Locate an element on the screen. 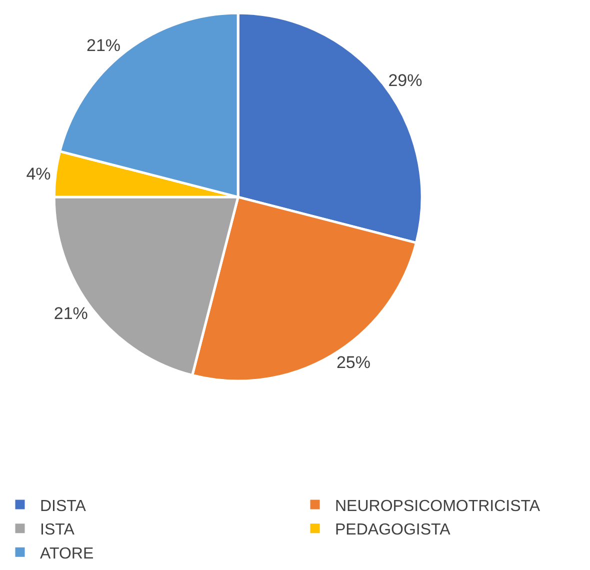 The width and height of the screenshot is (590, 570). legend-label: PEDAGOGISTA is located at coordinates (393, 530).